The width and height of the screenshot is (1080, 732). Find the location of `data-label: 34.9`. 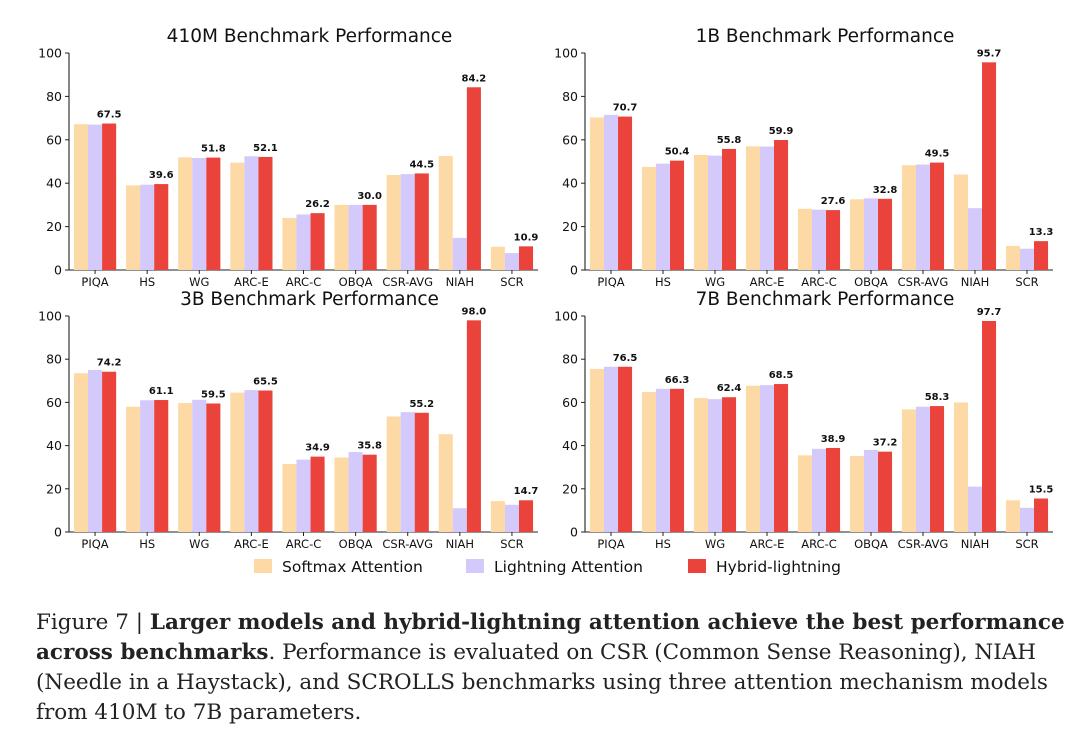

data-label: 34.9 is located at coordinates (317, 448).